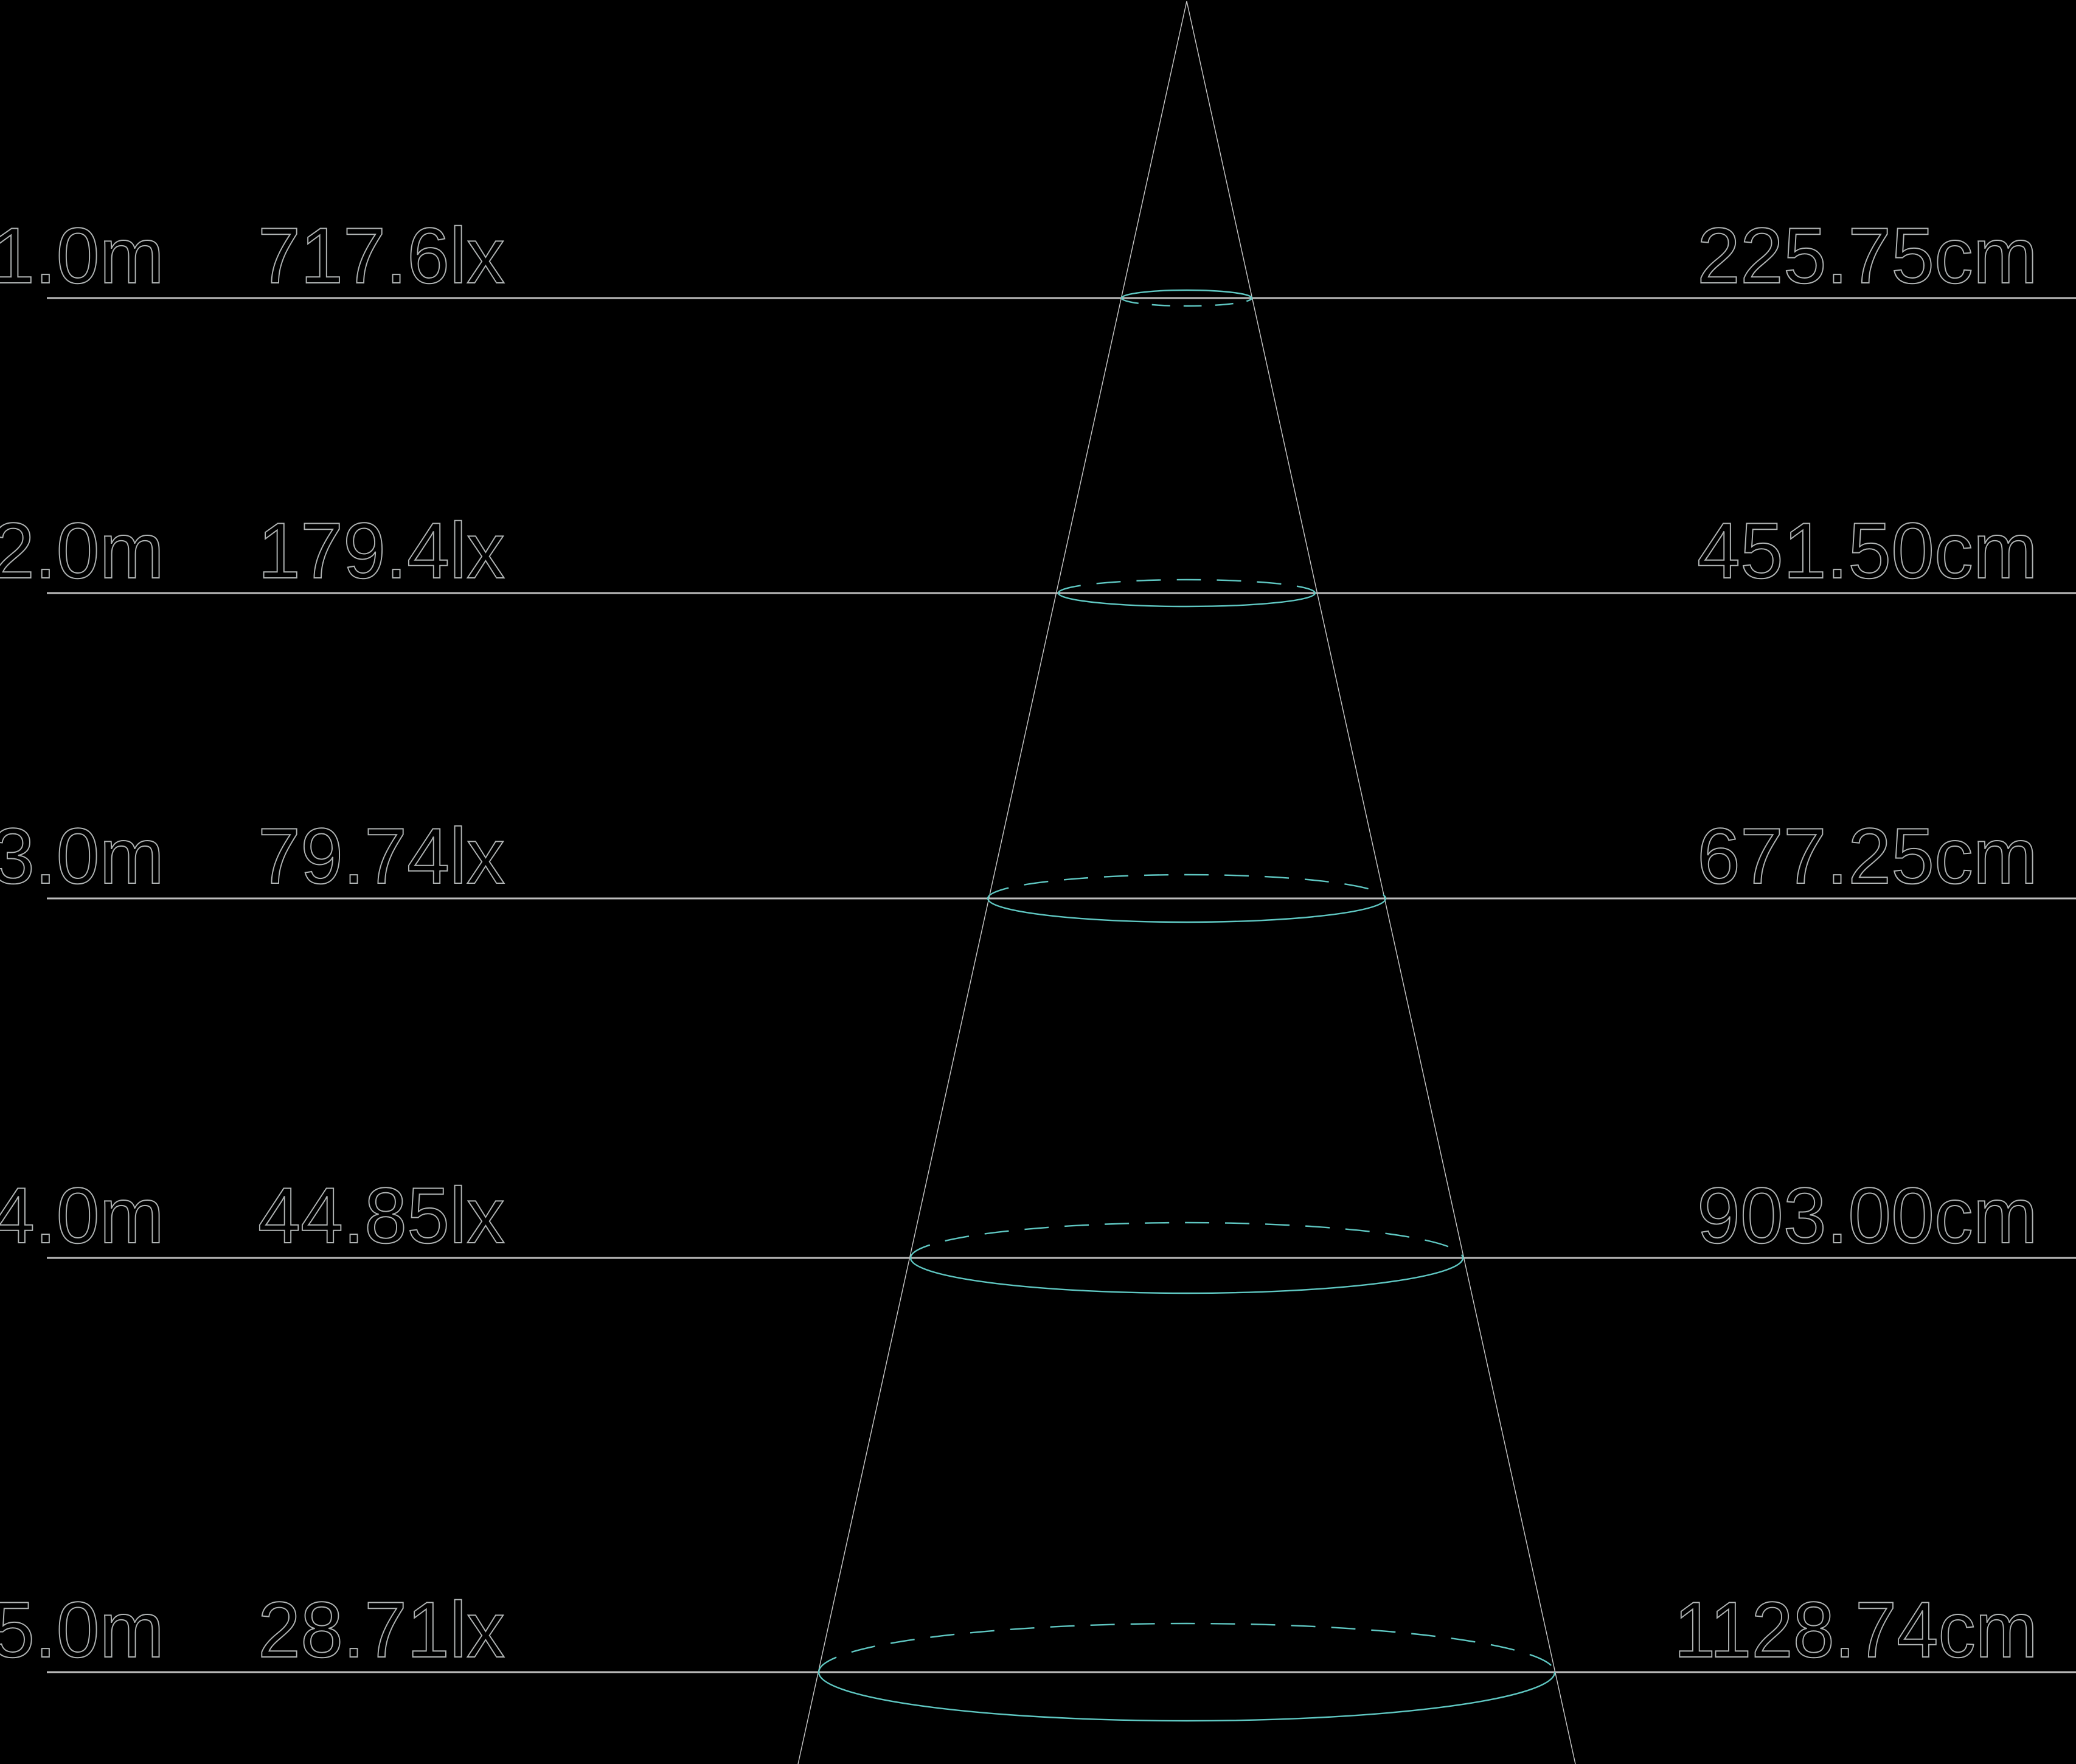 The image size is (2076, 1764). Describe the element at coordinates (1186, 586) in the screenshot. I see `beam-ellipse-2m-back-arc` at that location.